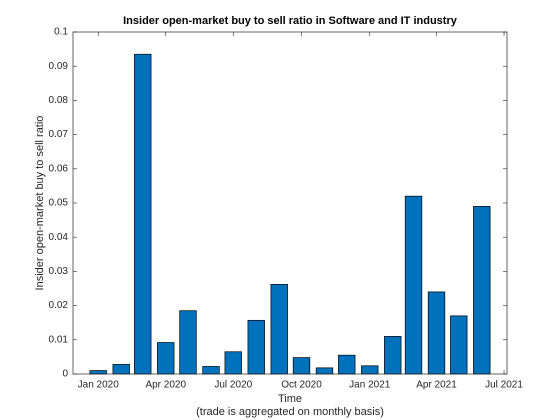 This screenshot has height=420, width=560. I want to click on x-axis-note: (trade is aggregated on monthly basis), so click(290, 412).